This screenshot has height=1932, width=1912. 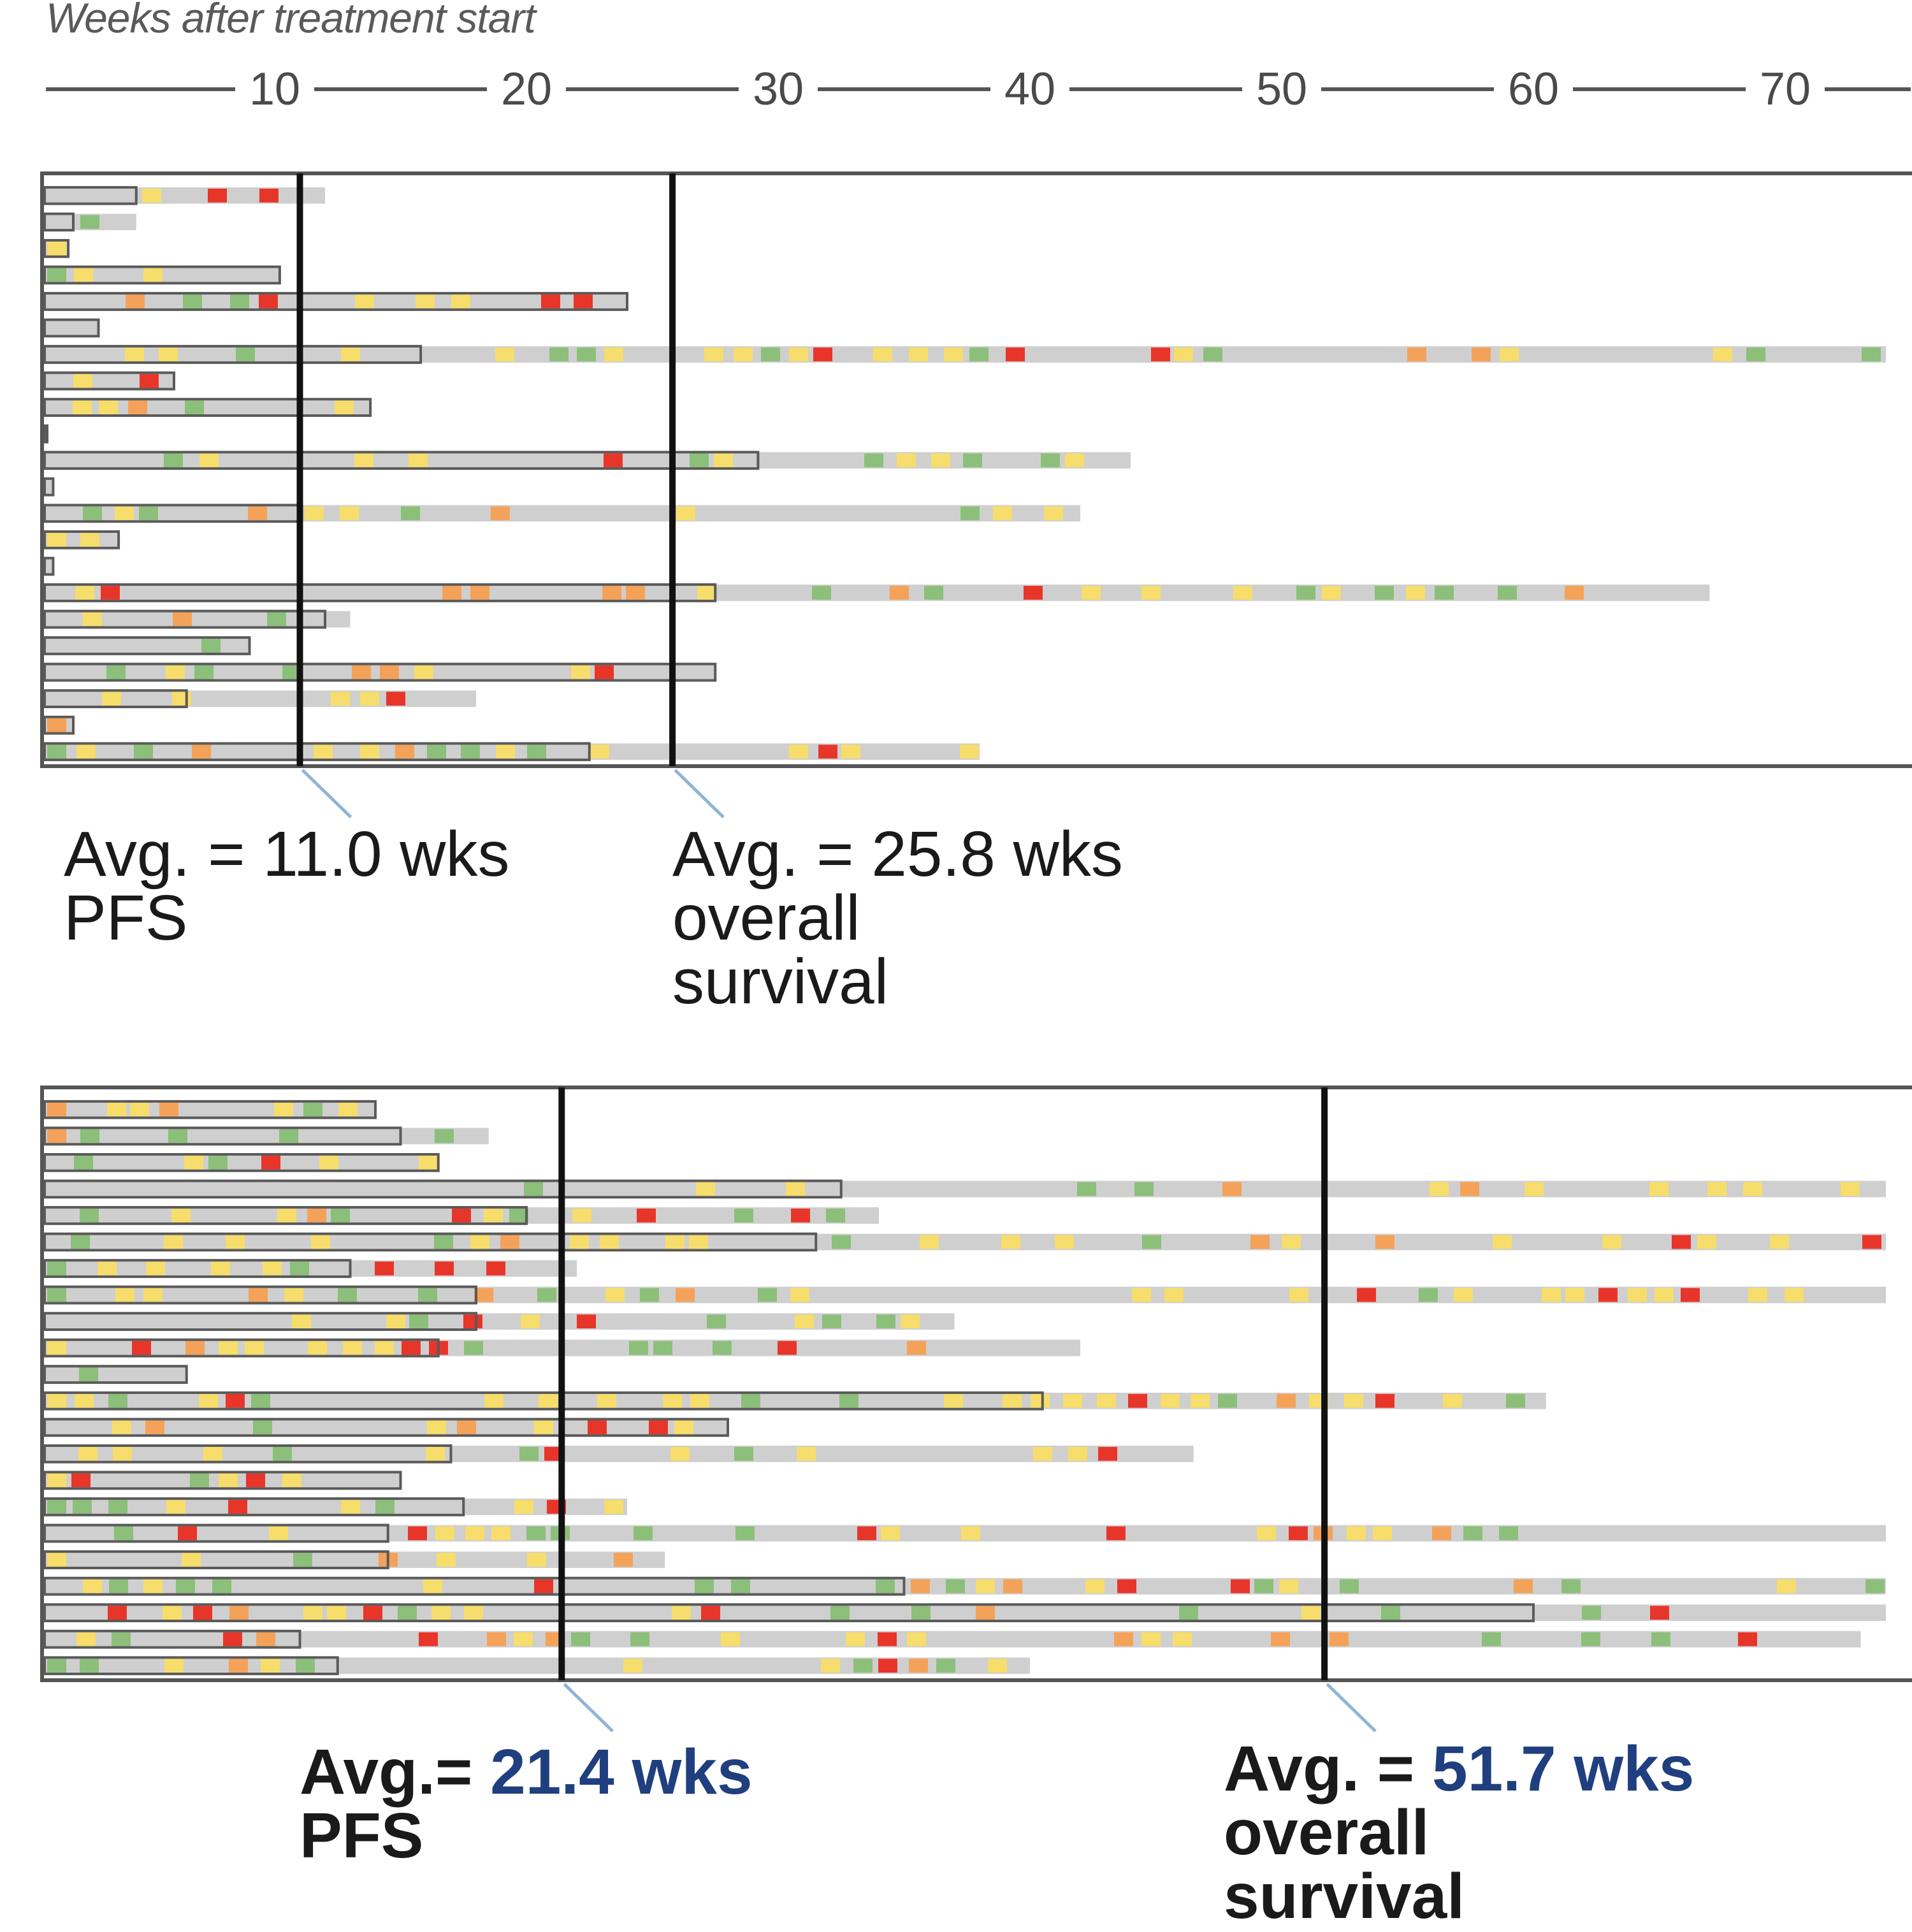 What do you see at coordinates (778, 89) in the screenshot?
I see `x-tick-label: 30` at bounding box center [778, 89].